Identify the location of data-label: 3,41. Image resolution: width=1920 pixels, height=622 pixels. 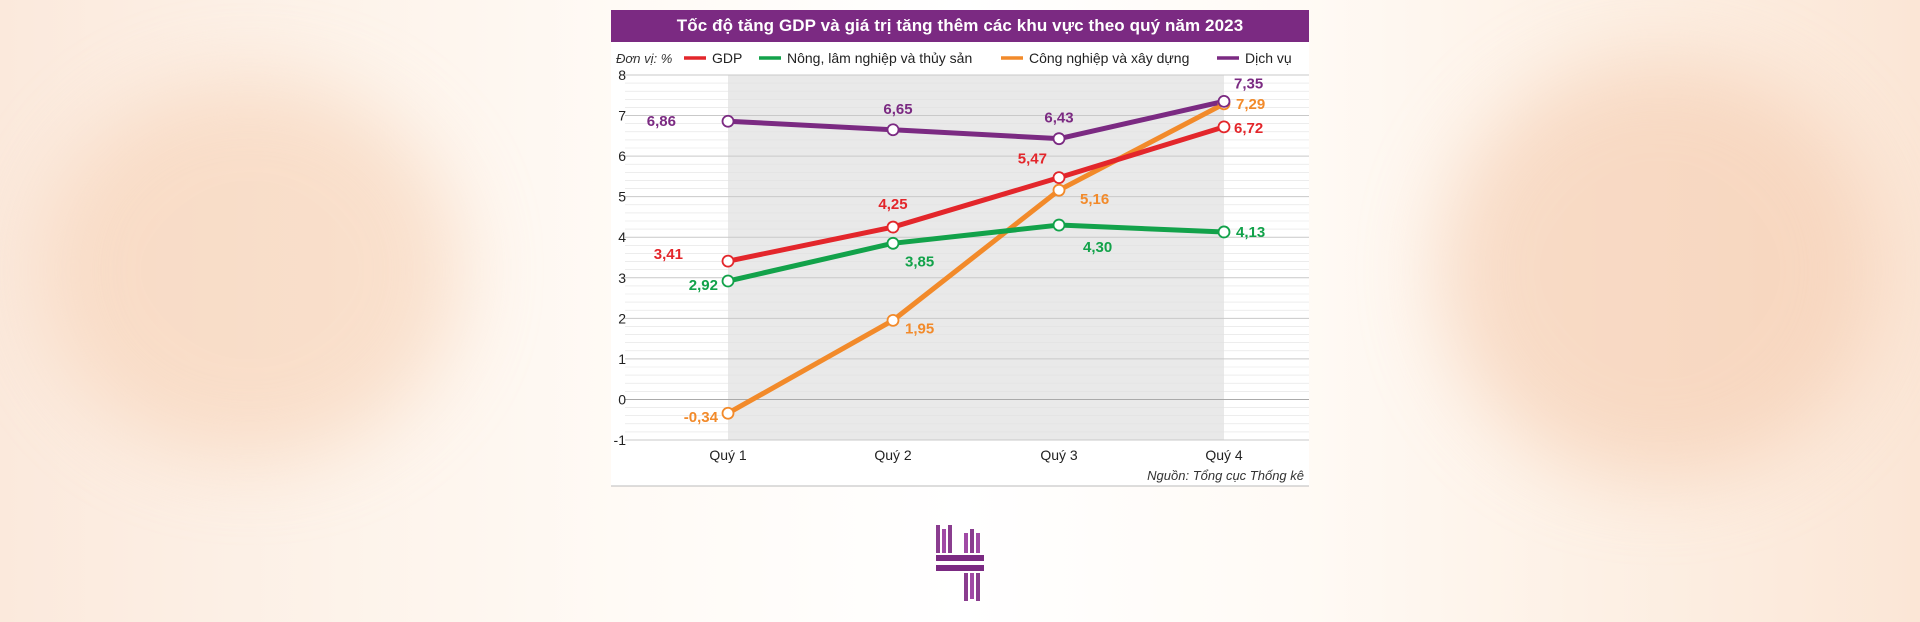
(668, 254).